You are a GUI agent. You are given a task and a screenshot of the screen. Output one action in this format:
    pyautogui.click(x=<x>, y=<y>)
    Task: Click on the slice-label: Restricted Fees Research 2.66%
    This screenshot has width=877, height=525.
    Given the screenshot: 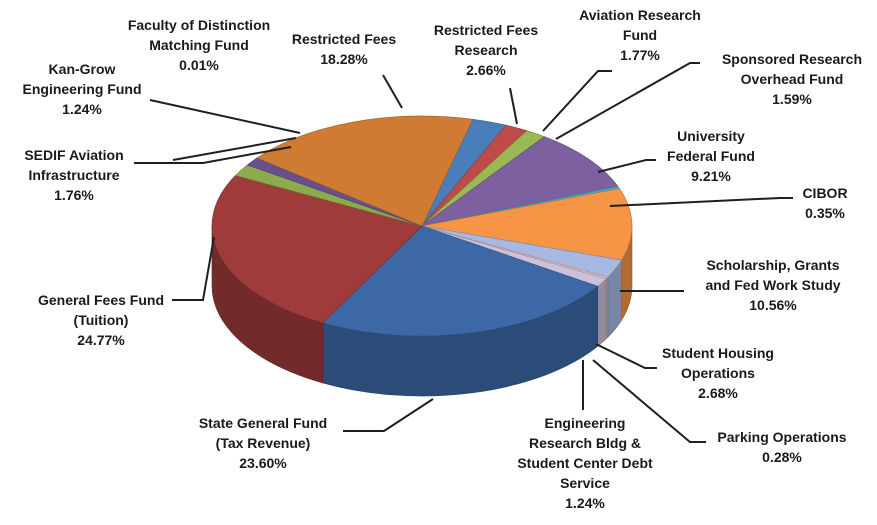 What is the action you would take?
    pyautogui.click(x=486, y=50)
    